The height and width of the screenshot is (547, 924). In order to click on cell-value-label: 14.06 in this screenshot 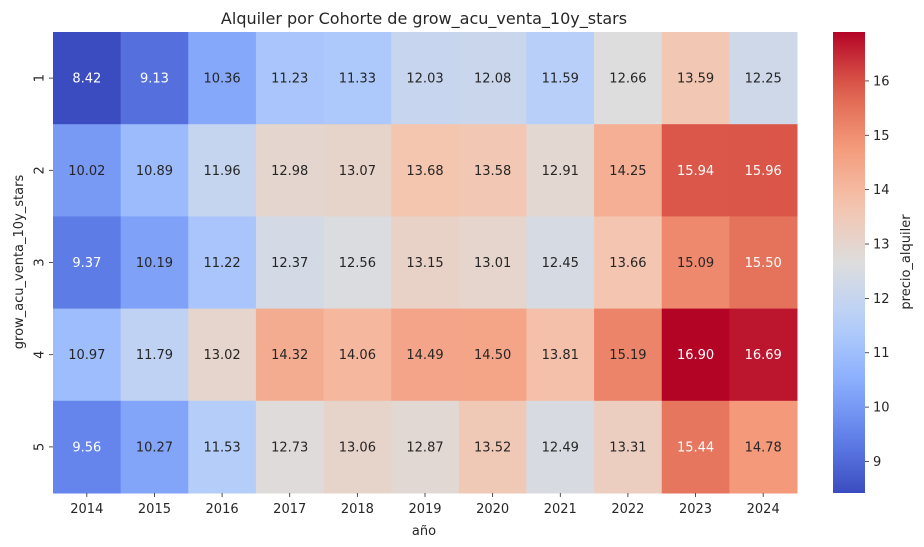, I will do `click(357, 355)`.